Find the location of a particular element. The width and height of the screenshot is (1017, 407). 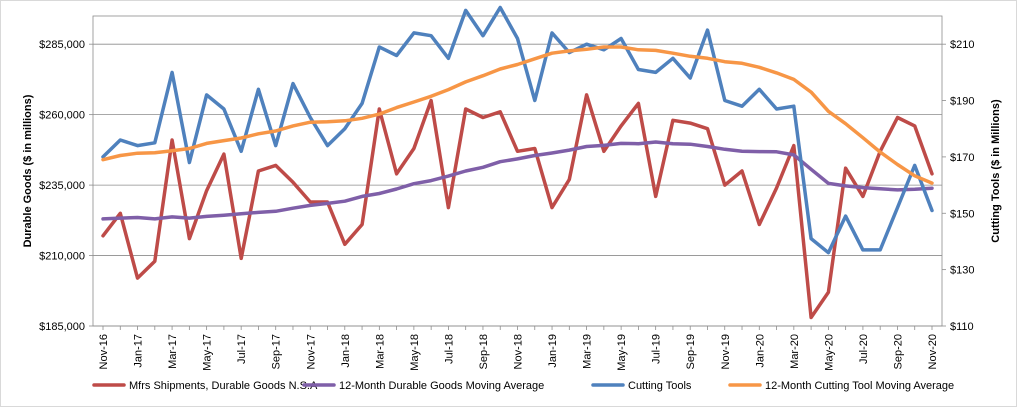

x-tick-label: Mar-17 is located at coordinates (173, 351).